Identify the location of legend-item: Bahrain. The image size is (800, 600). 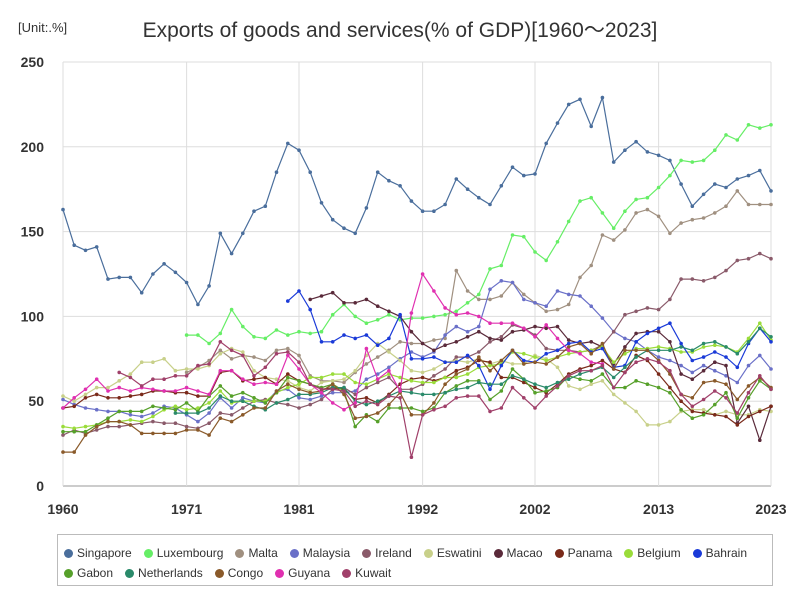
(719, 553).